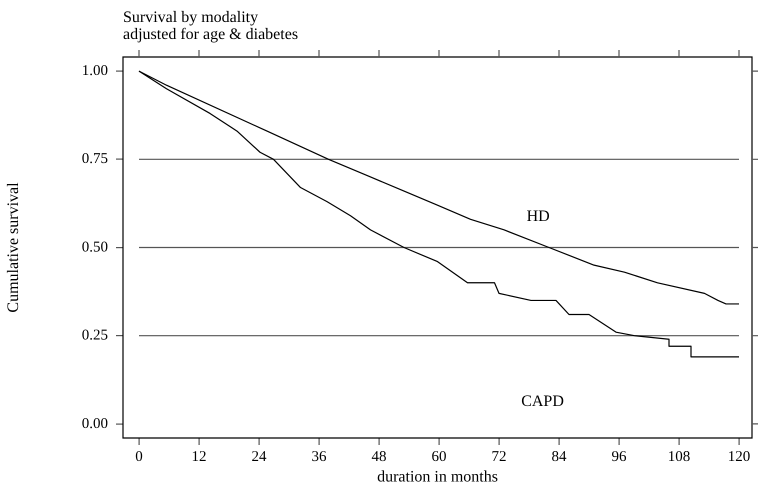  I want to click on chart-subtitle: adjusted for age & diabetes, so click(210, 34).